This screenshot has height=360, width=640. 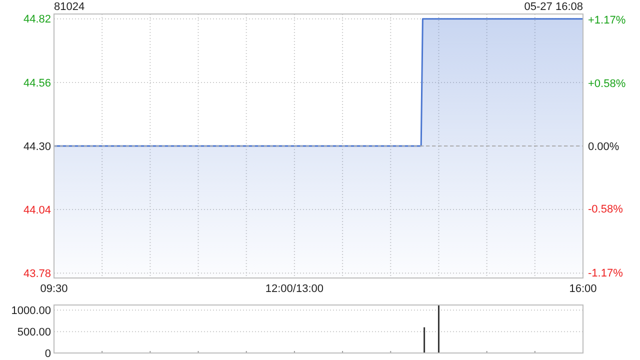 What do you see at coordinates (607, 84) in the screenshot?
I see `y2-tick-label: +0.58%` at bounding box center [607, 84].